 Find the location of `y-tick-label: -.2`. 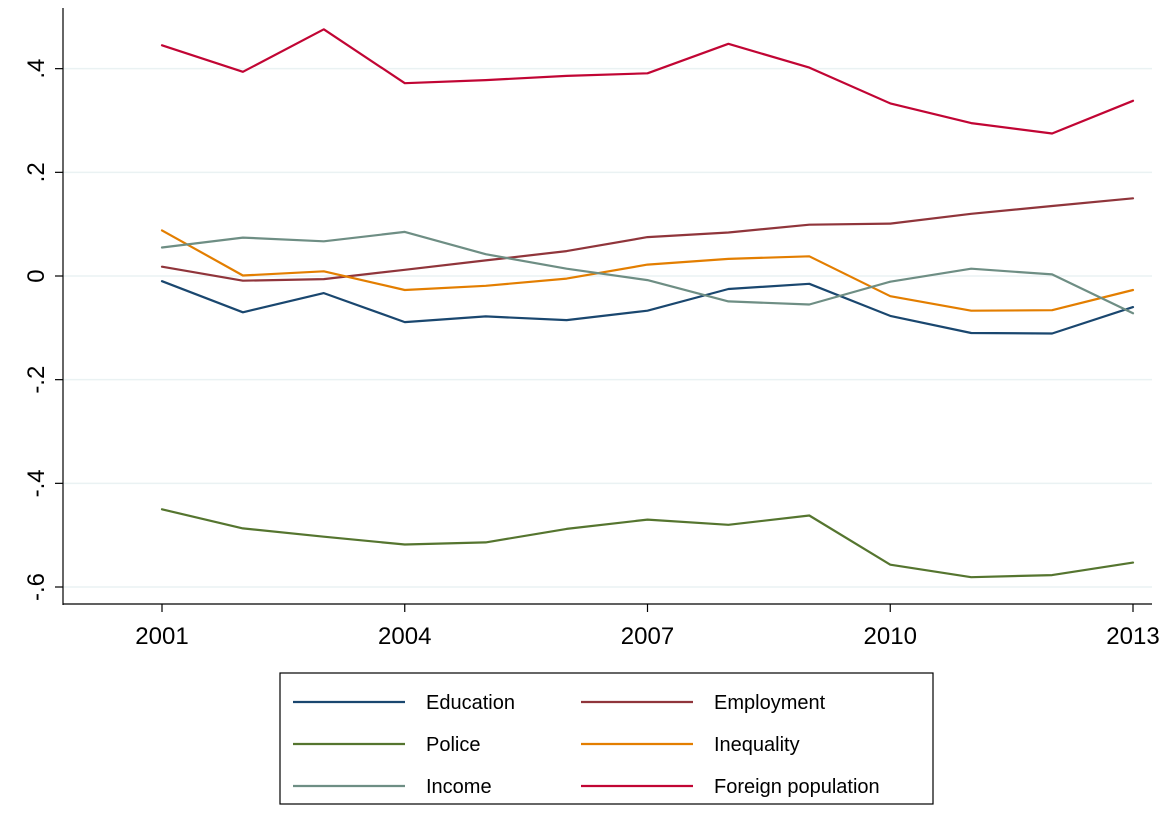

y-tick-label: -.2 is located at coordinates (36, 380).